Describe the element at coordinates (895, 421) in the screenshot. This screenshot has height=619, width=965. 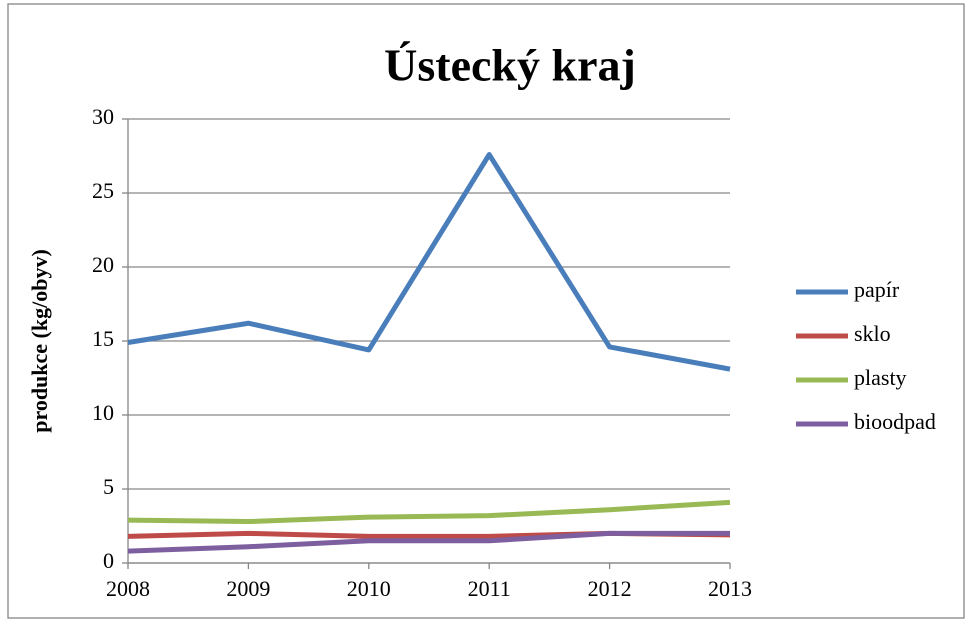
I see `legend-label: bioodpad` at that location.